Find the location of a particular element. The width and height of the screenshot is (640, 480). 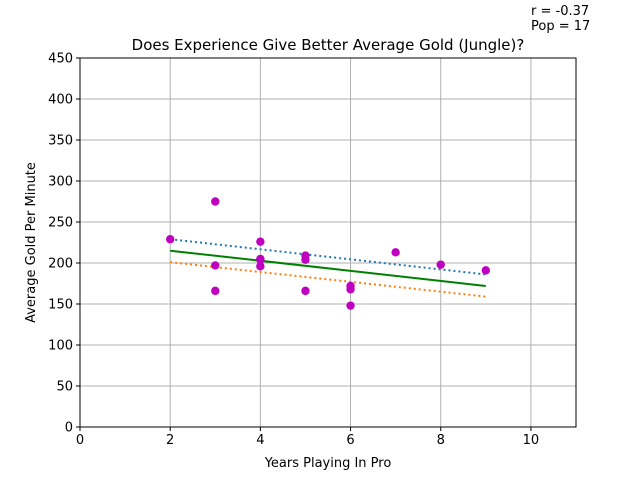

y-axis-ticks: 0 50 100 150 200 250 300 350 400 450 is located at coordinates (64, 244).